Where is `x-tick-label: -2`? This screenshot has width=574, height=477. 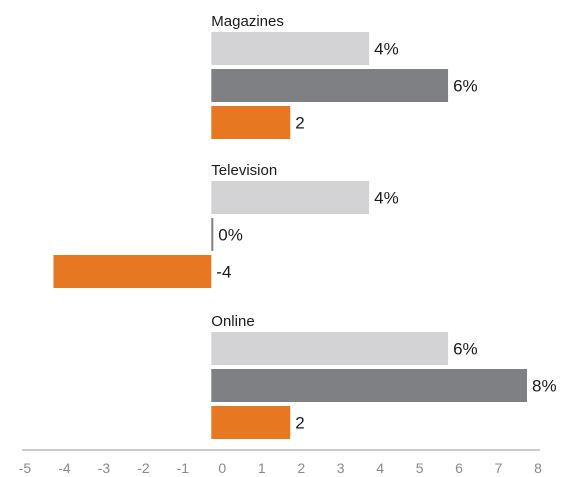
x-tick-label: -2 is located at coordinates (143, 468).